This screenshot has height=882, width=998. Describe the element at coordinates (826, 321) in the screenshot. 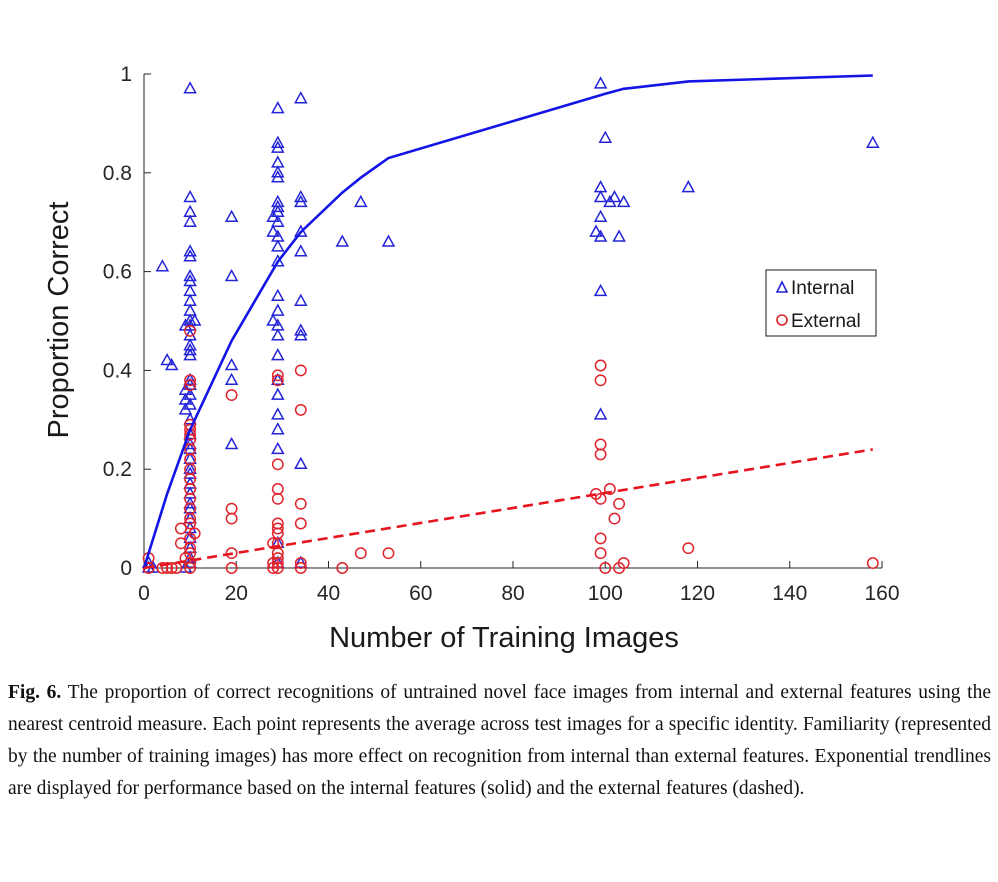

I see `legend-external-label: External` at that location.